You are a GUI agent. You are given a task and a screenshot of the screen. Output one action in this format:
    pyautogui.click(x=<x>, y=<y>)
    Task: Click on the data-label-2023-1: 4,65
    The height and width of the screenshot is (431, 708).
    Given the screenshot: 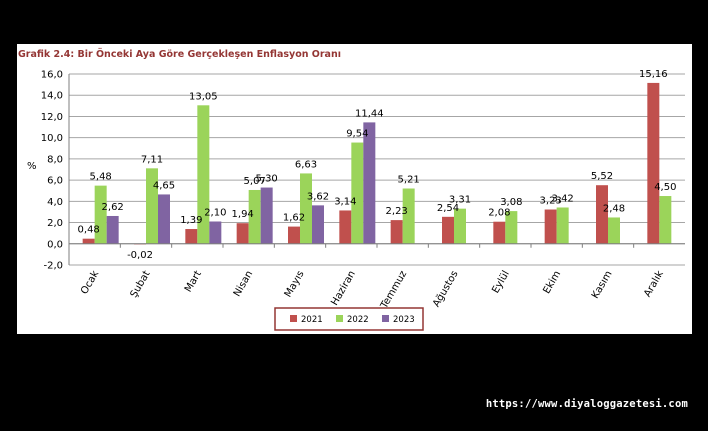 What is the action you would take?
    pyautogui.click(x=164, y=185)
    